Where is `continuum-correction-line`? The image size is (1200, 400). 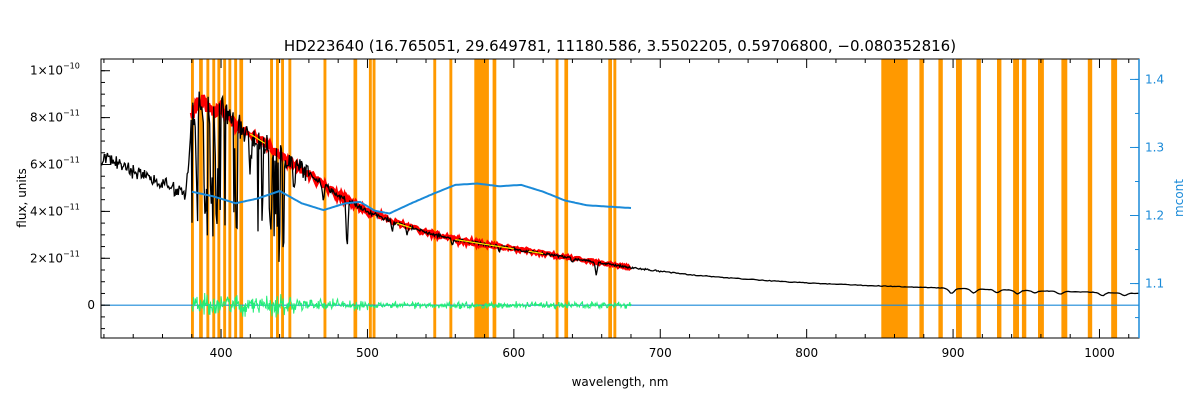
continuum-correction-line is located at coordinates (411, 198).